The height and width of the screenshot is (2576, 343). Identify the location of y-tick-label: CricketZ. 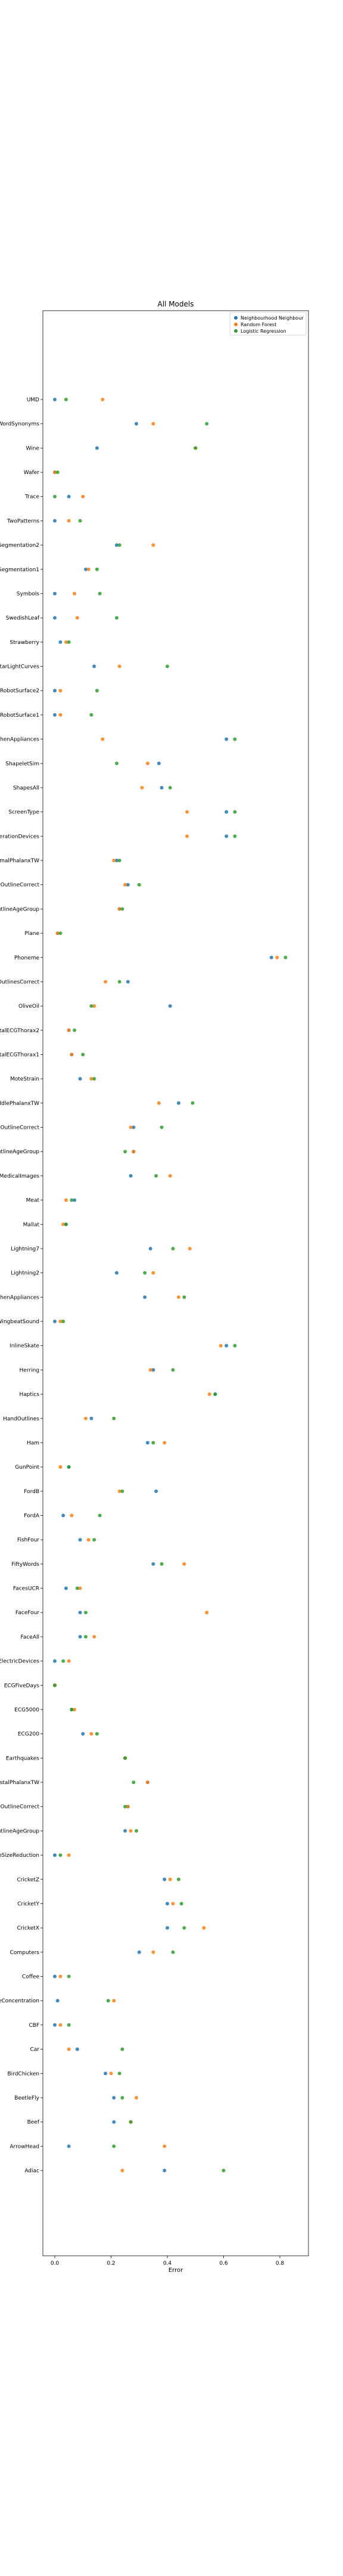
(28, 1880).